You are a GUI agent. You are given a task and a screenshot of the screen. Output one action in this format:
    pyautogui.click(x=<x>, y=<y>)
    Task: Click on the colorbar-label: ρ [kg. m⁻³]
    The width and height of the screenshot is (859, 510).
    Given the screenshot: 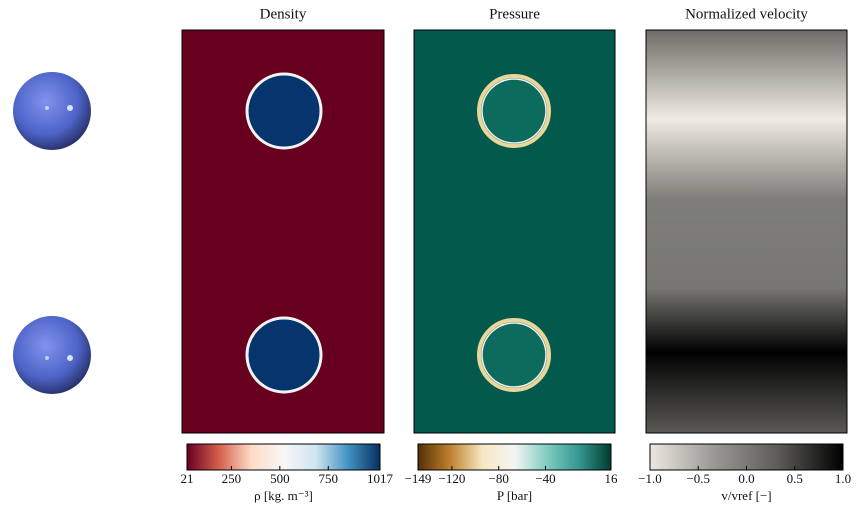 What is the action you would take?
    pyautogui.click(x=283, y=495)
    